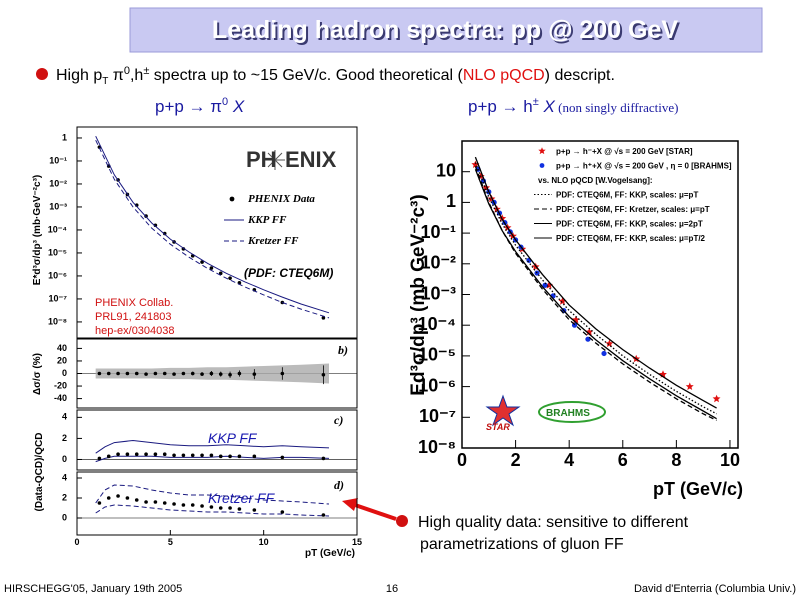 The height and width of the screenshot is (600, 800). Describe the element at coordinates (392, 589) in the screenshot. I see `footer-center: 16` at that location.